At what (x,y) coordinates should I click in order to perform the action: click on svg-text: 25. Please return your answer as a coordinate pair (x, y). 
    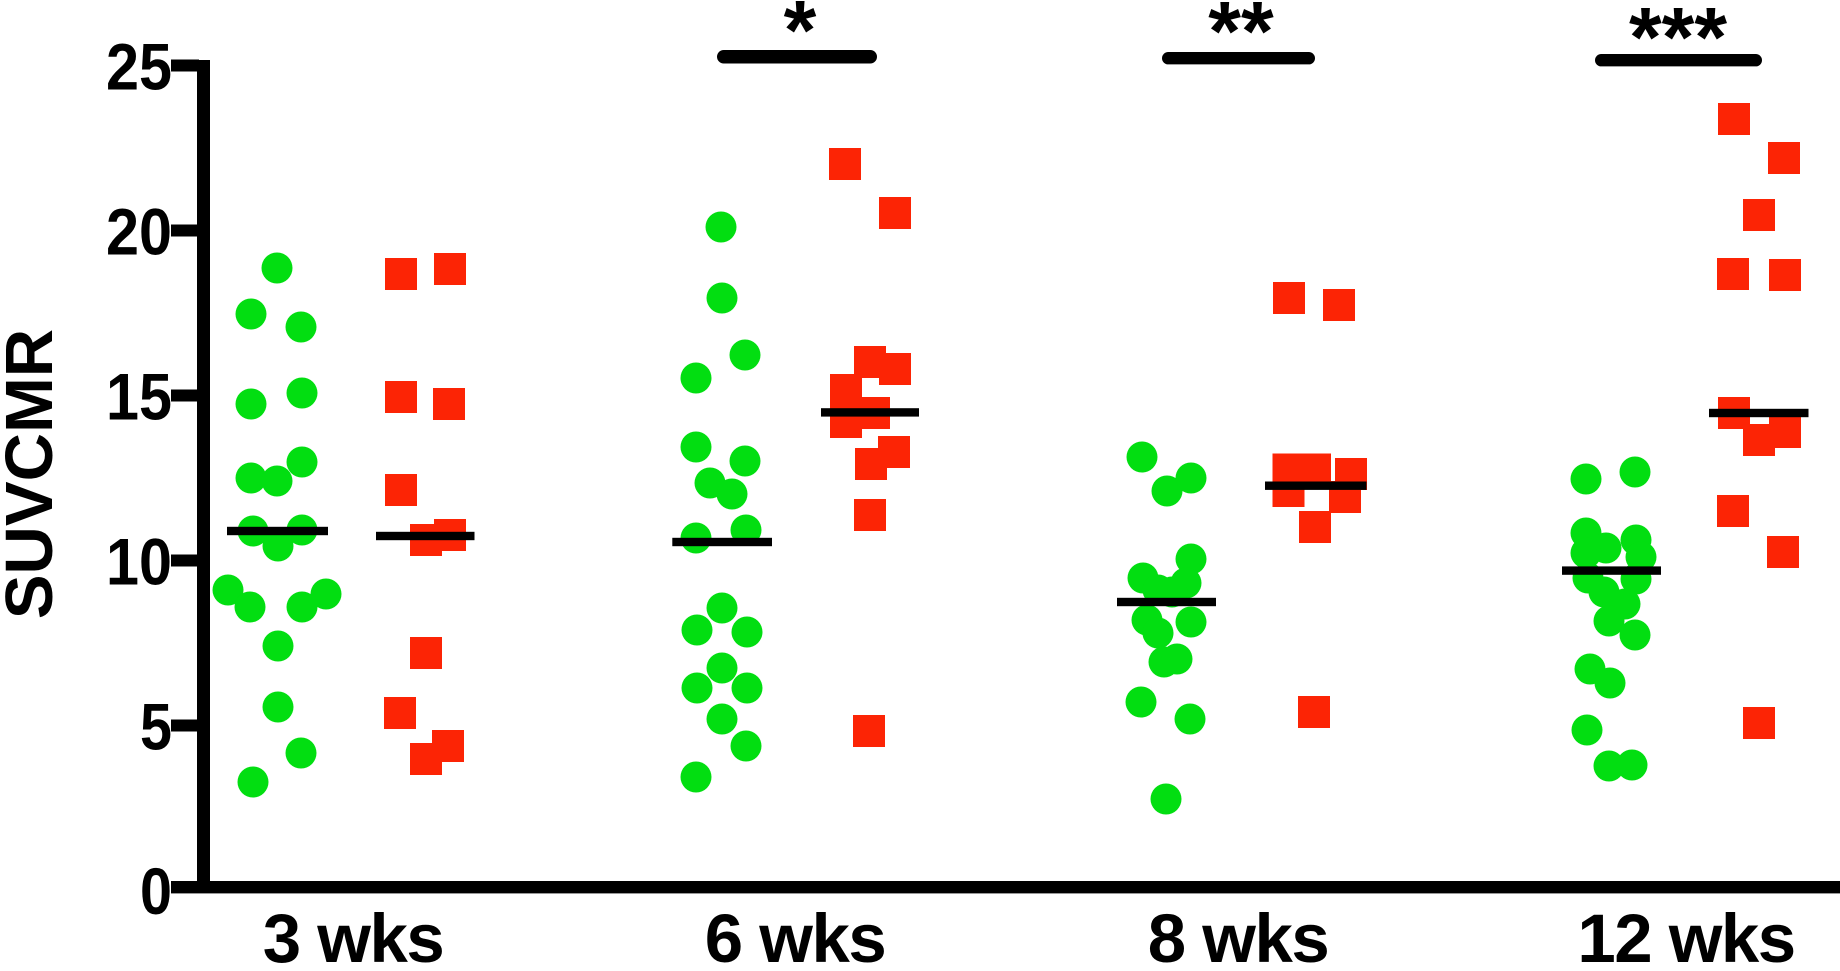
    Looking at the image, I should click on (139, 67).